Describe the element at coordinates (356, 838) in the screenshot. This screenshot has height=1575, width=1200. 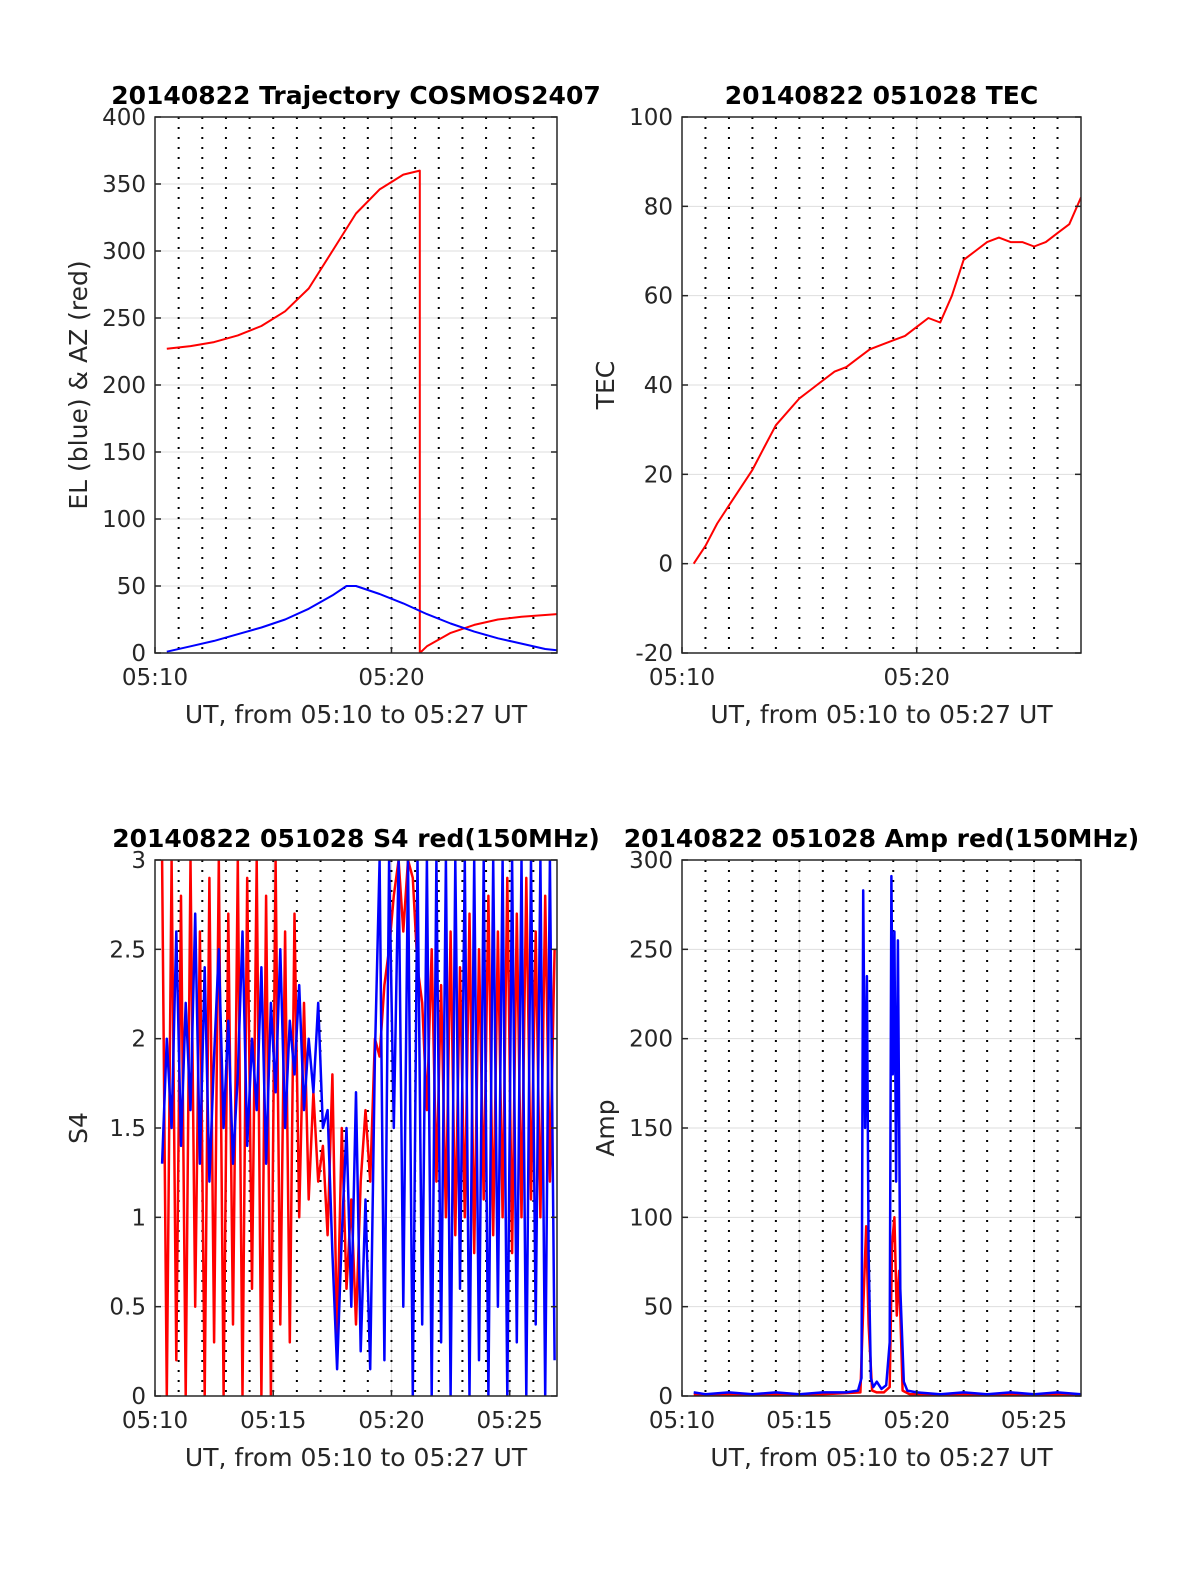
I see `chart-title: 20140822 051028 S4 red(150MHz)` at that location.